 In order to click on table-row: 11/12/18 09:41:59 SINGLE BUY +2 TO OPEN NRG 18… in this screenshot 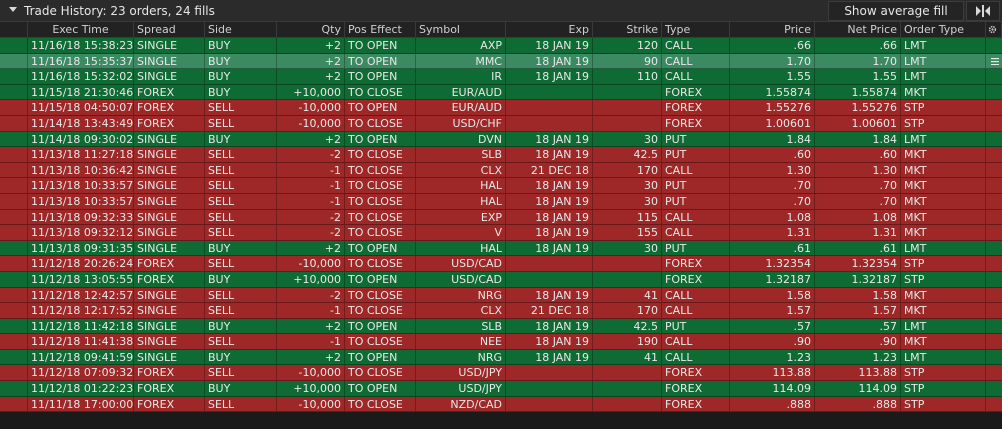, I will do `click(501, 357)`.